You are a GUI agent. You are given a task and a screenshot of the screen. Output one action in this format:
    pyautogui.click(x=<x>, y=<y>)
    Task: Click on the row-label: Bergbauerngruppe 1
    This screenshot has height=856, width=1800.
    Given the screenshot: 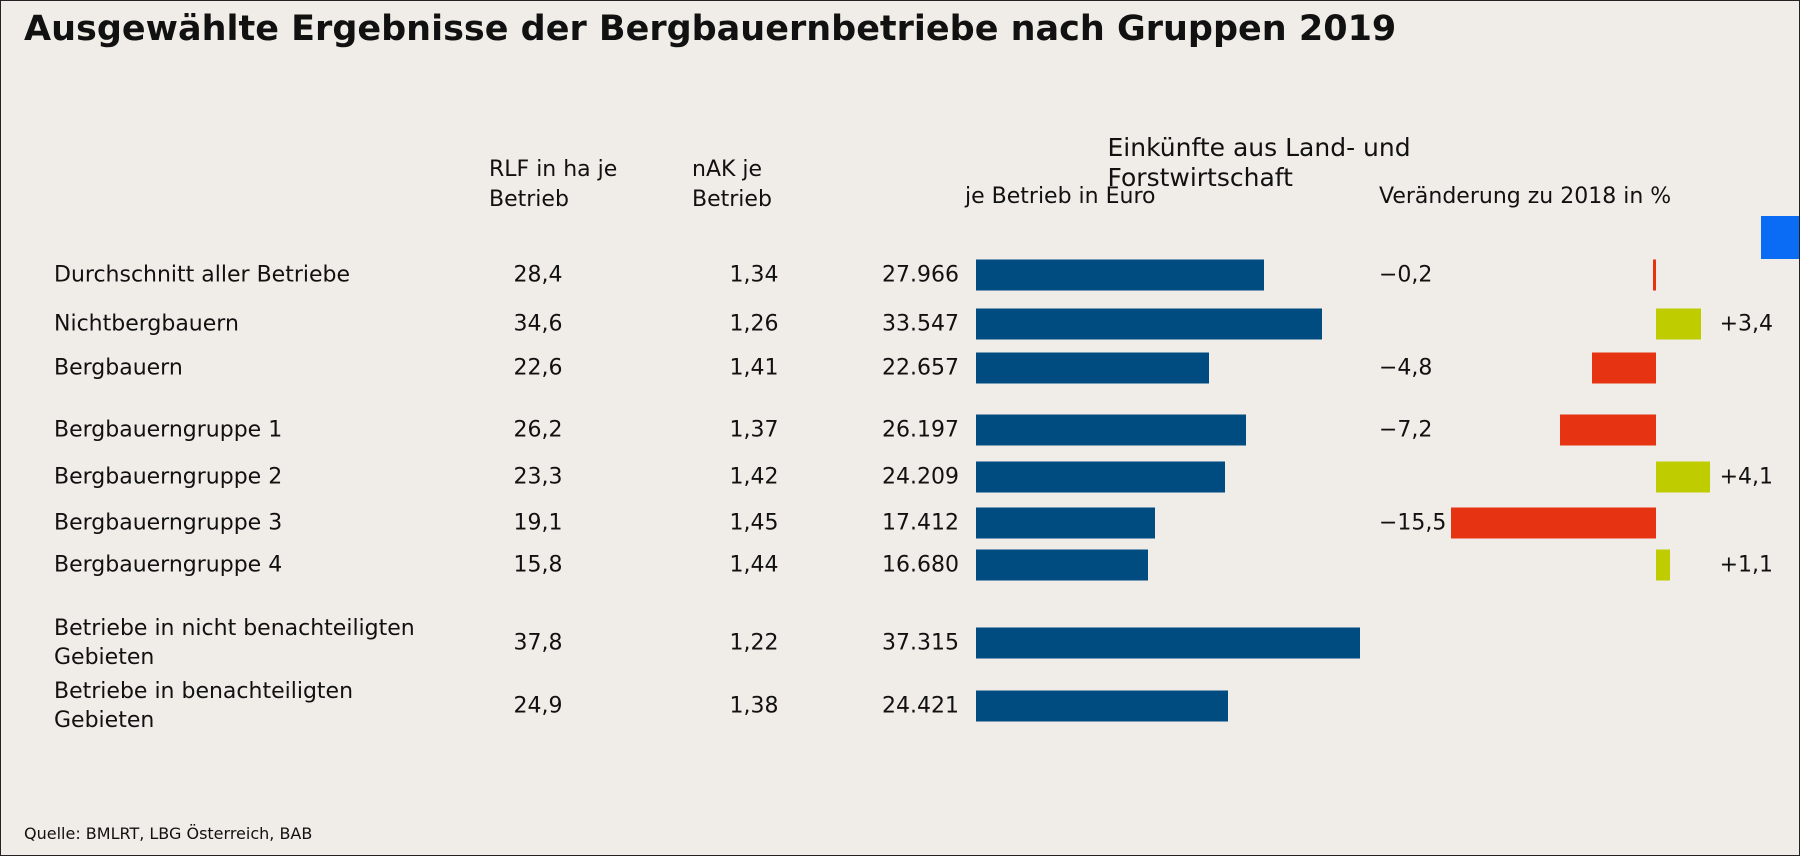 What is the action you would take?
    pyautogui.click(x=168, y=430)
    